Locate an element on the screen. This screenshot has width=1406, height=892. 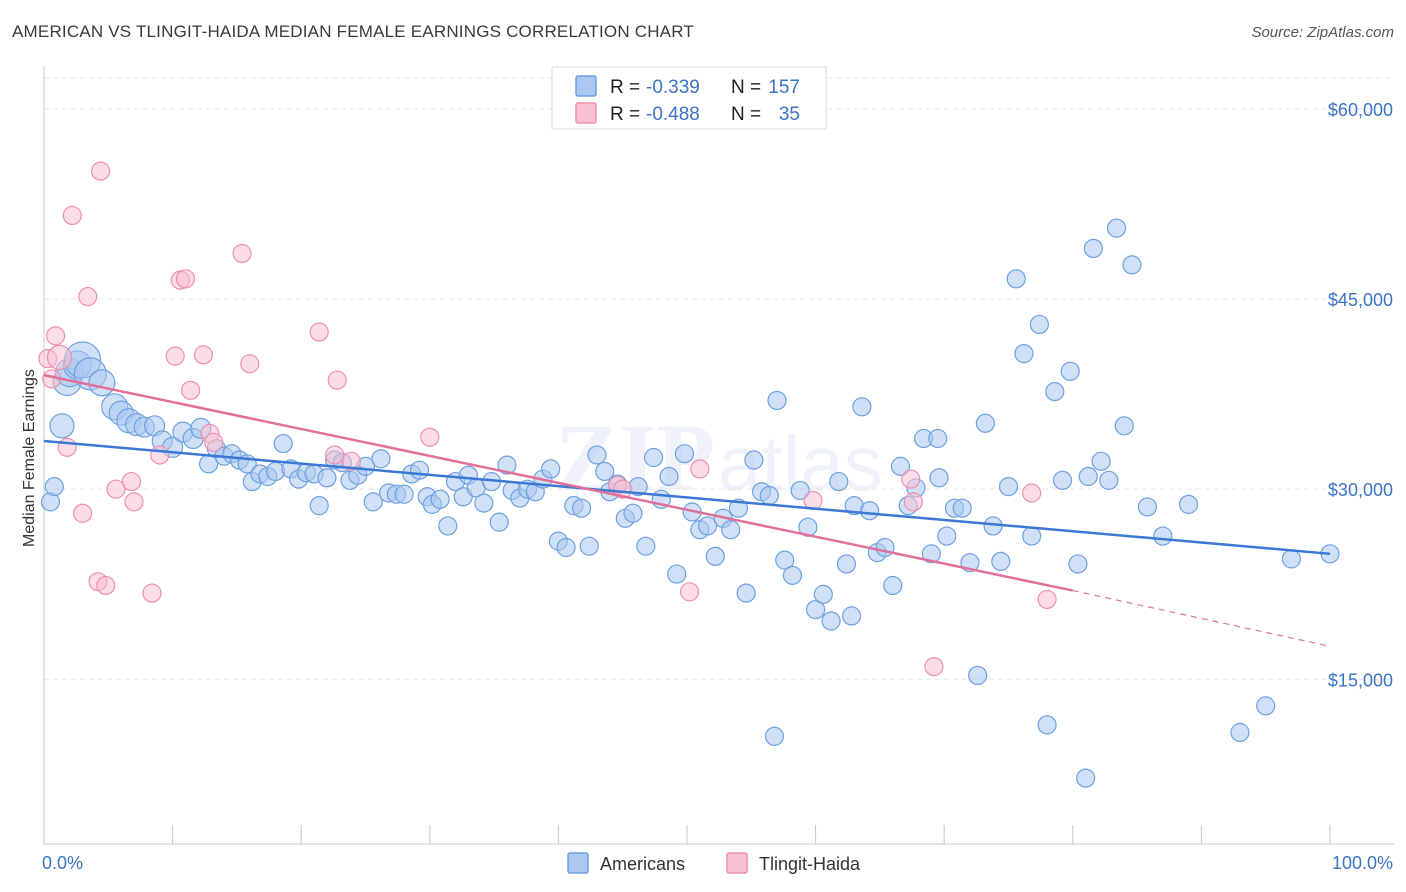
series-legend-swatch-americans is located at coordinates (578, 863).